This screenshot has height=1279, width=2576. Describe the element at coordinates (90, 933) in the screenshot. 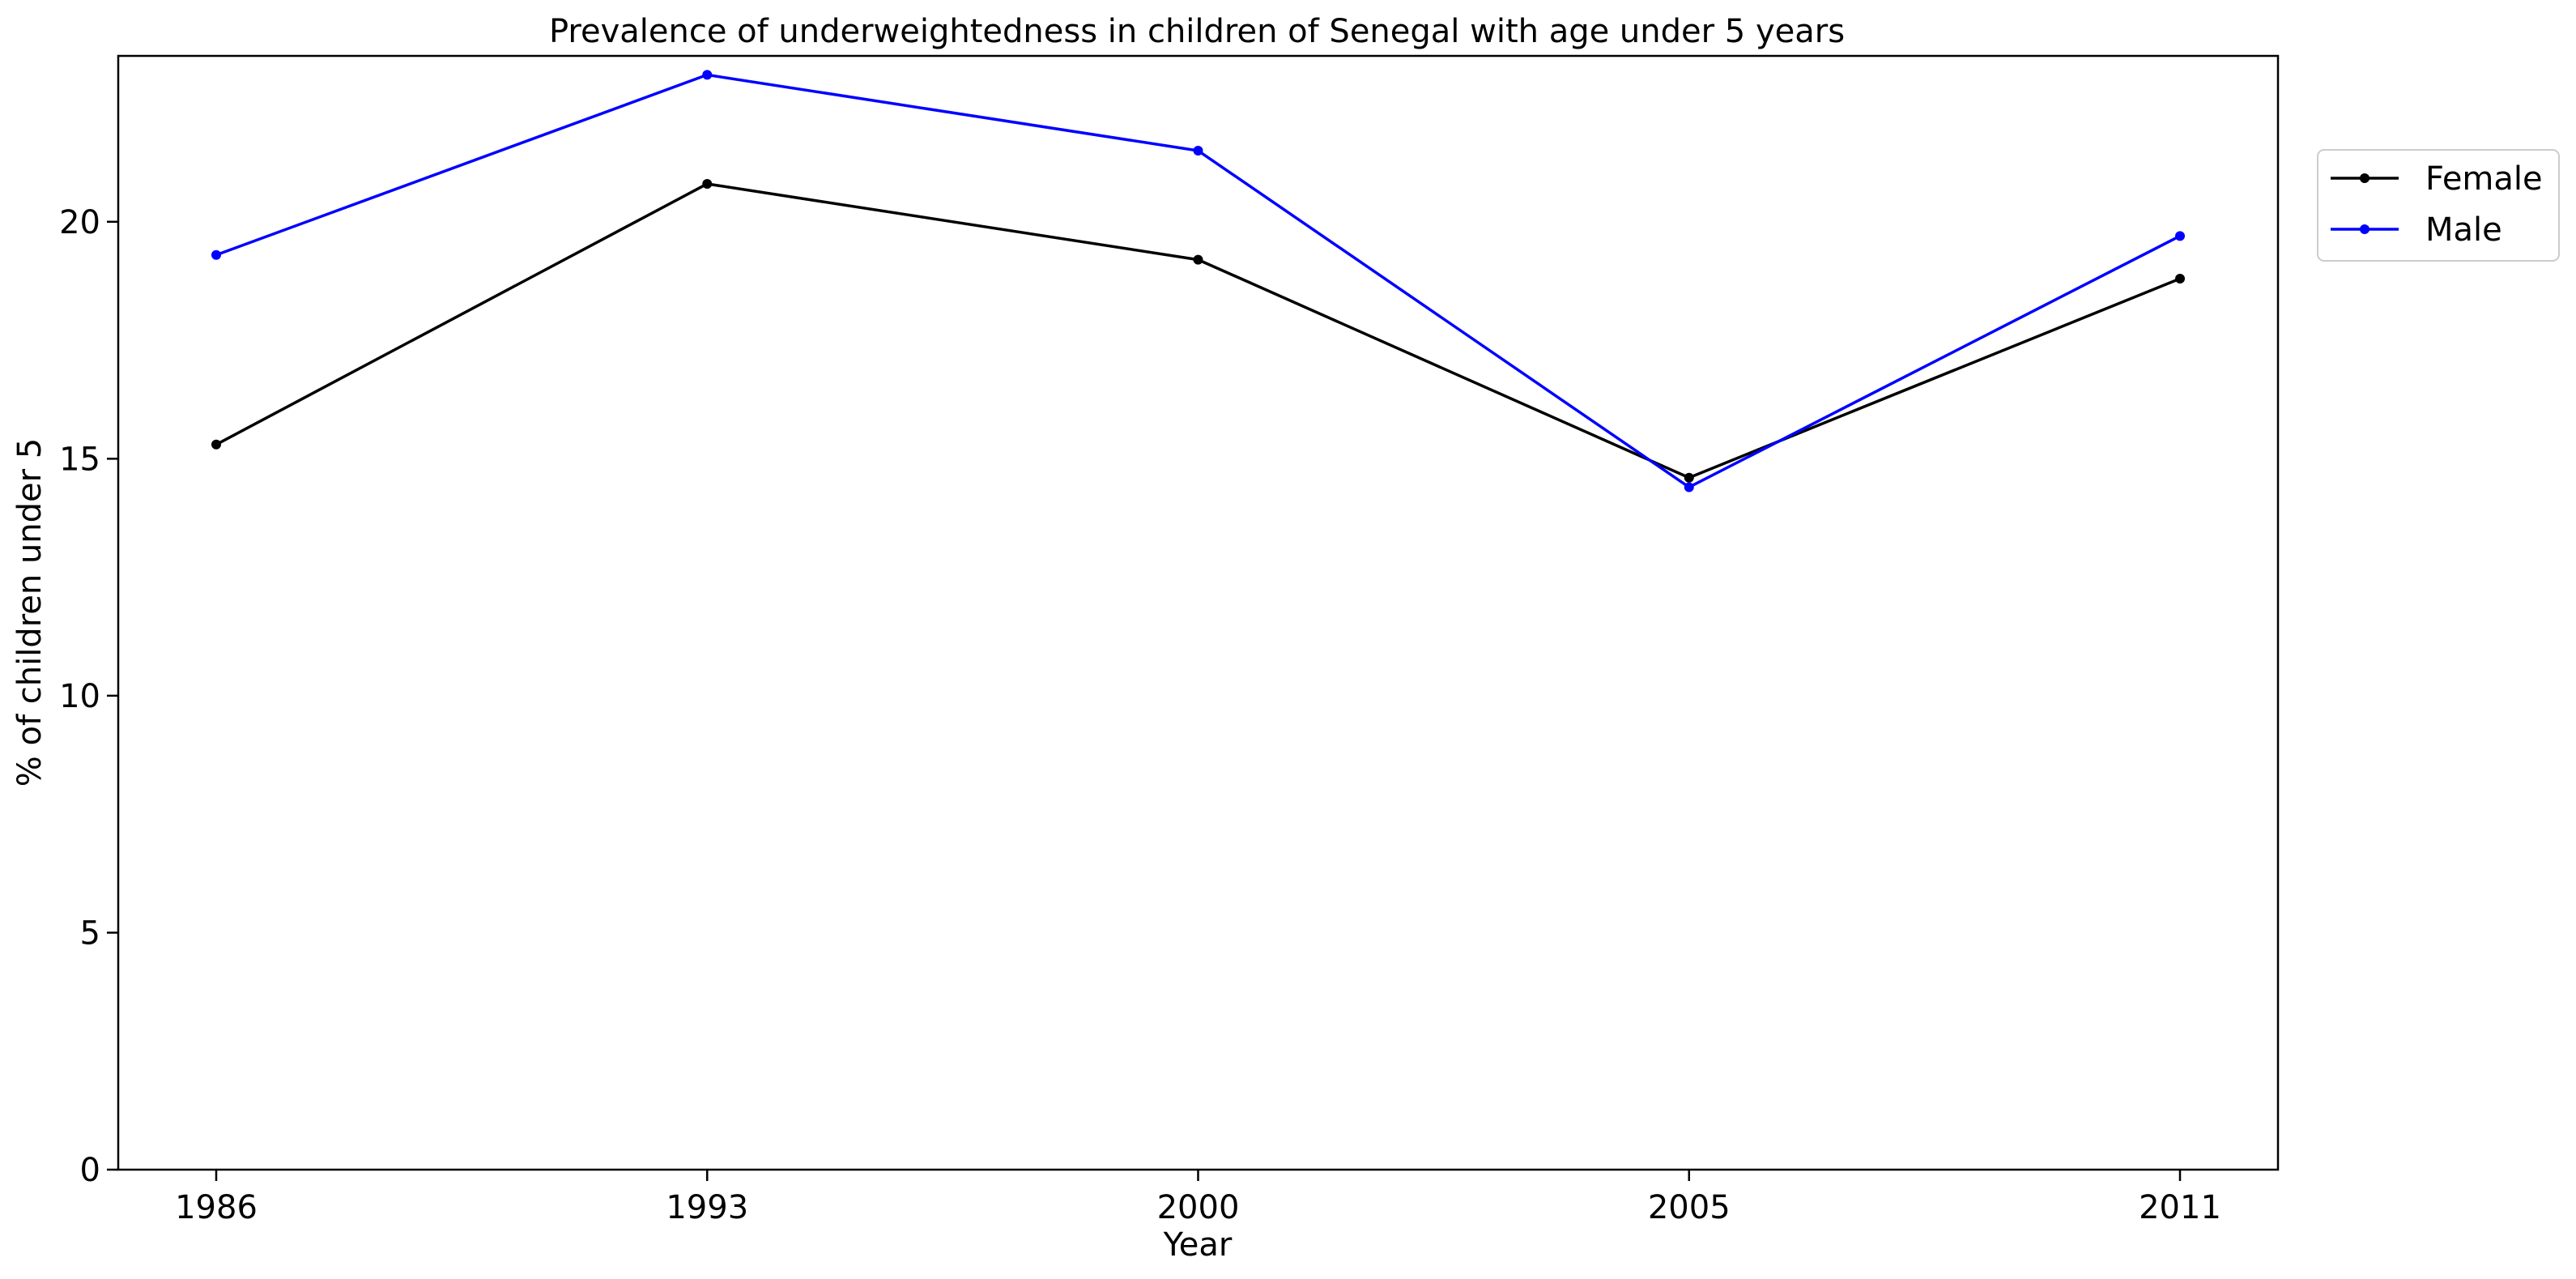

I see `y-tick-label: 5` at that location.